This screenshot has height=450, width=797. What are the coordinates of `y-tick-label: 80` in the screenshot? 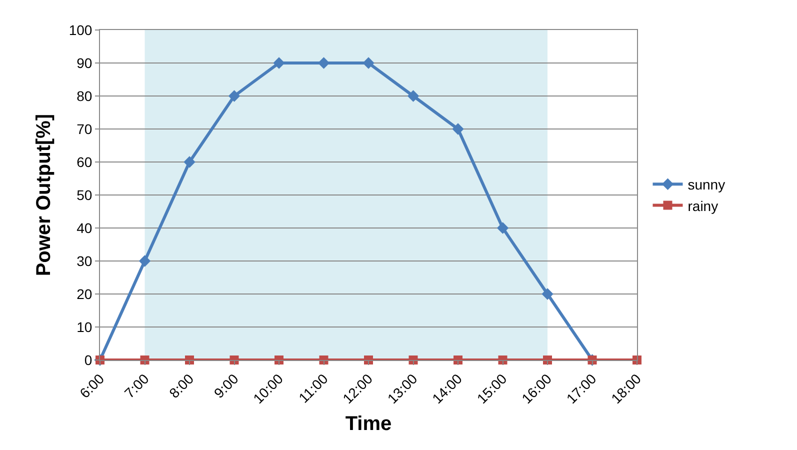 It's located at (84, 96).